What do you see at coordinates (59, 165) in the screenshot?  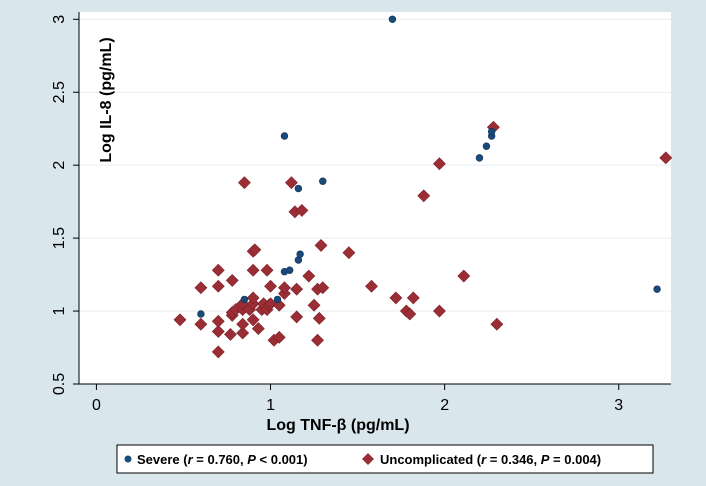 I see `y-tick-label: 2` at bounding box center [59, 165].